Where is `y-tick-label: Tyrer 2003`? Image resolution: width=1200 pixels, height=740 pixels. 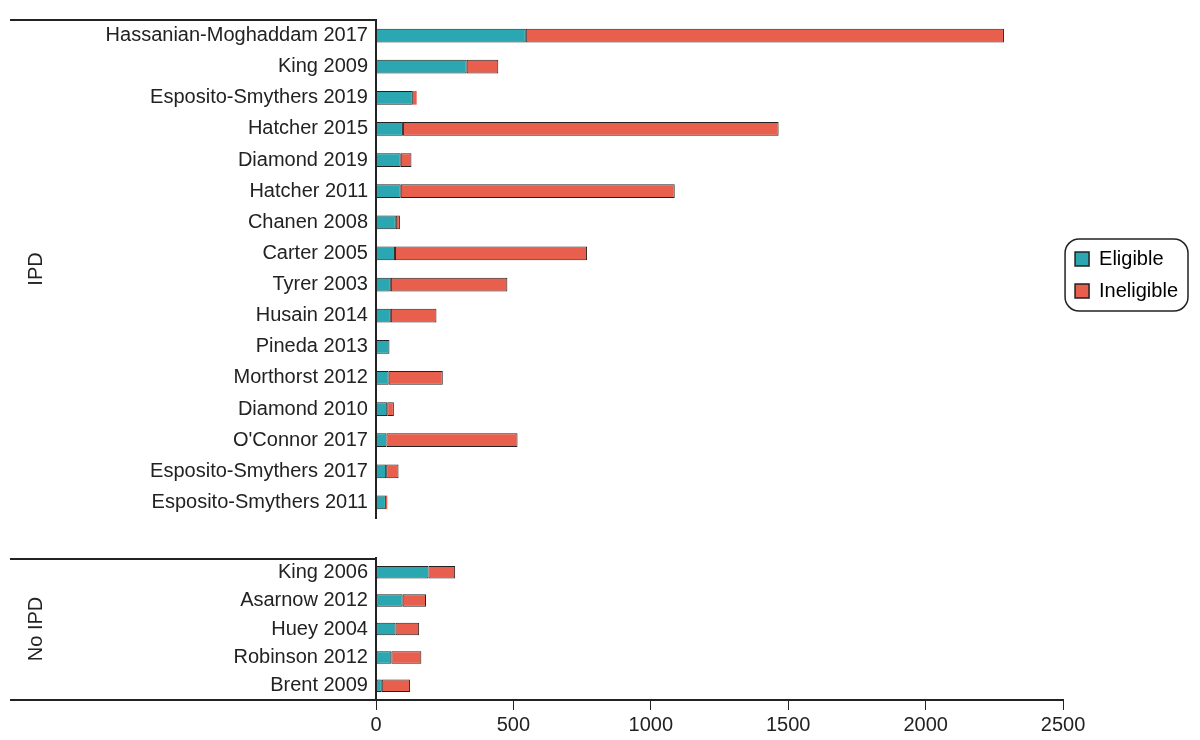 y-tick-label: Tyrer 2003 is located at coordinates (320, 283).